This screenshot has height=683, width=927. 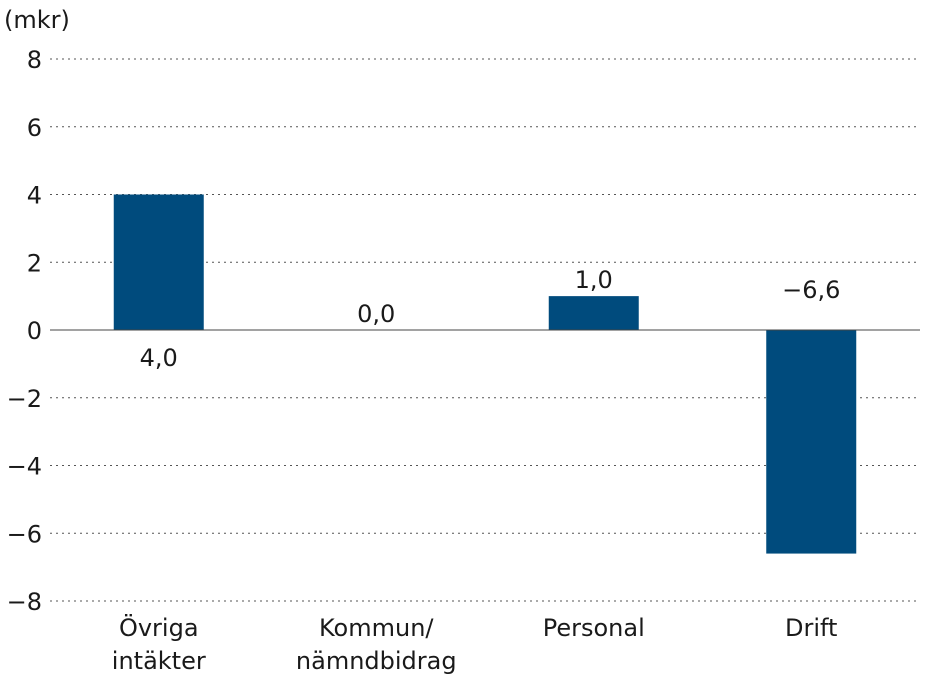 I want to click on y-axis-ticks: 8 6 4 2 0 −2 −4 −6 −8, so click(x=24, y=331).